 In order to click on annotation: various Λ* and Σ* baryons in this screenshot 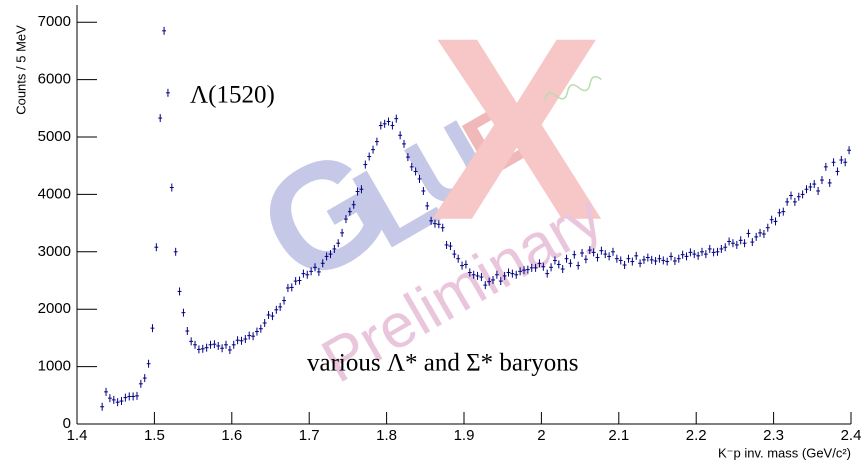, I will do `click(443, 363)`.